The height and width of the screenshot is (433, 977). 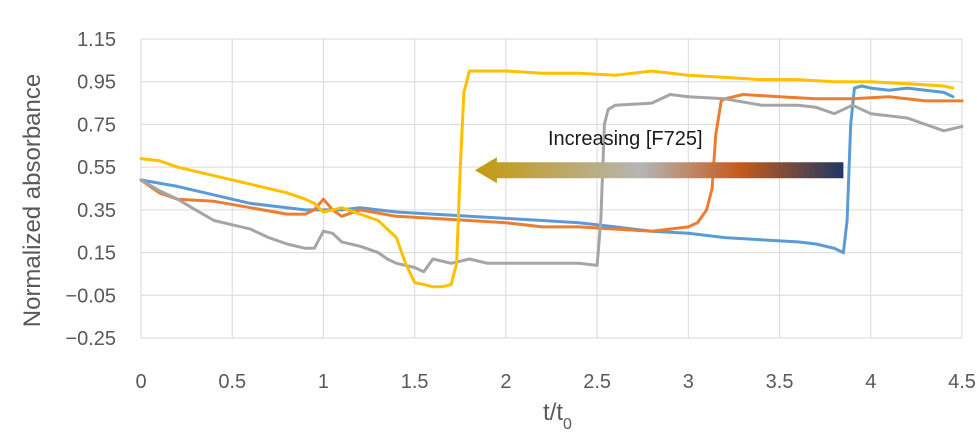 What do you see at coordinates (90, 189) in the screenshot?
I see `y-axis-ticks: −0.25 −0.05 0.15 0.35 0.55 0.75 0.95 1.15` at bounding box center [90, 189].